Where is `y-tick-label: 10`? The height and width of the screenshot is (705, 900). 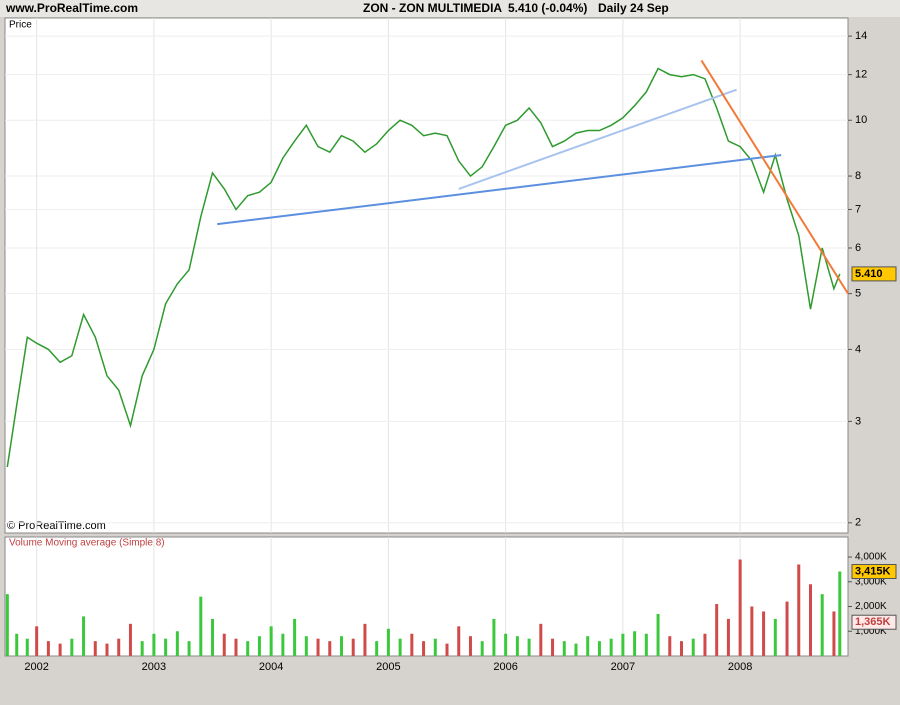 y-tick-label: 10 is located at coordinates (861, 120).